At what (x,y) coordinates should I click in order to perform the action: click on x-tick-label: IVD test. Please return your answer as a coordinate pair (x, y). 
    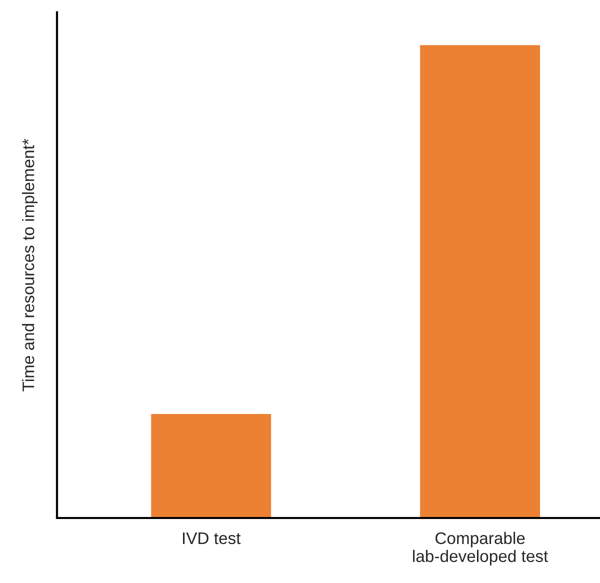
    Looking at the image, I should click on (212, 538).